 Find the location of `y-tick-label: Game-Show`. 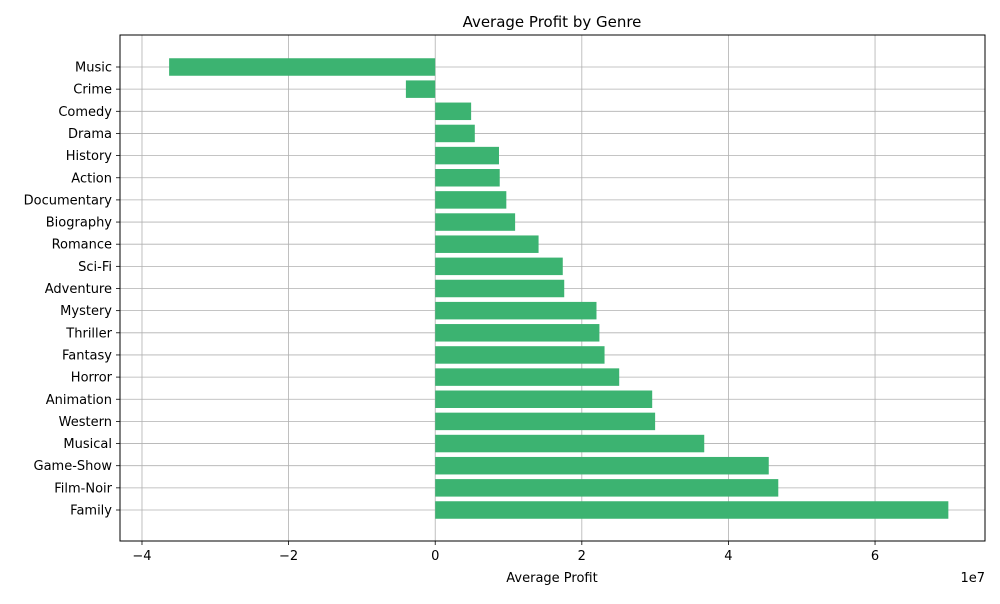

y-tick-label: Game-Show is located at coordinates (73, 466).